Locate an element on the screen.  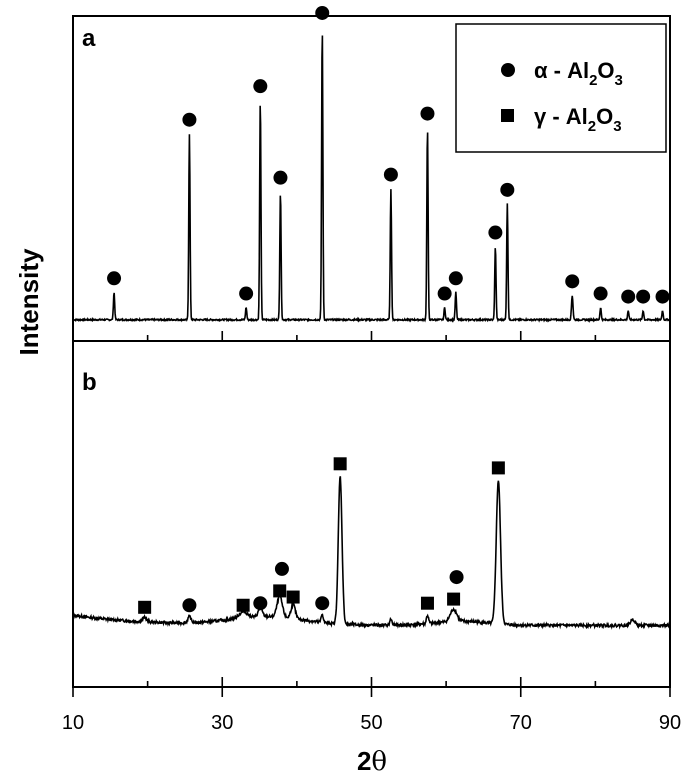
x-tick-label: 70 is located at coordinates (521, 723).